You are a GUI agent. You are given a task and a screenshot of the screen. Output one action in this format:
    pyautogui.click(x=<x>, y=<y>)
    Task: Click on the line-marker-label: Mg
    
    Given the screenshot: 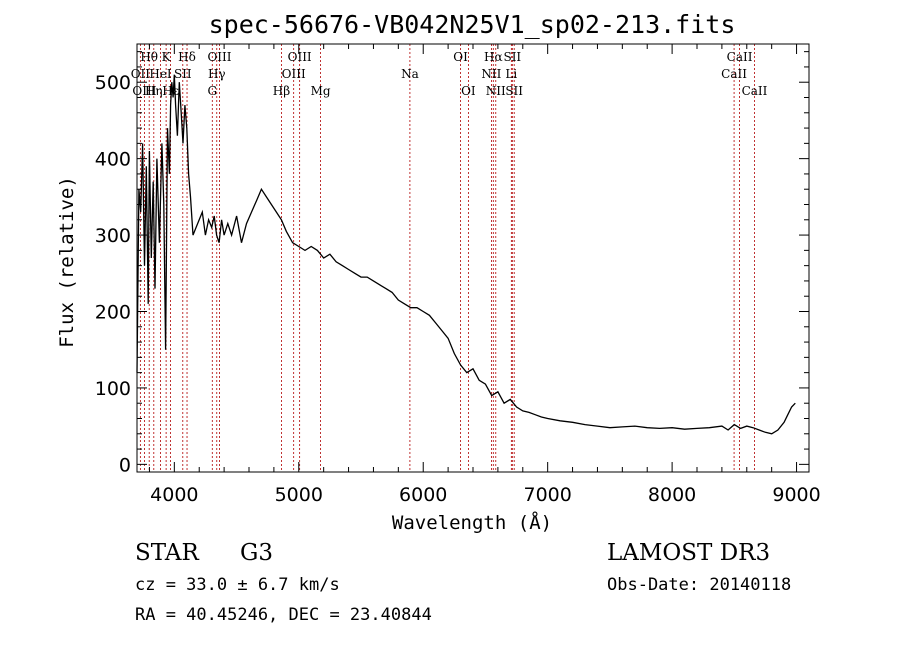 What is the action you would take?
    pyautogui.click(x=321, y=91)
    